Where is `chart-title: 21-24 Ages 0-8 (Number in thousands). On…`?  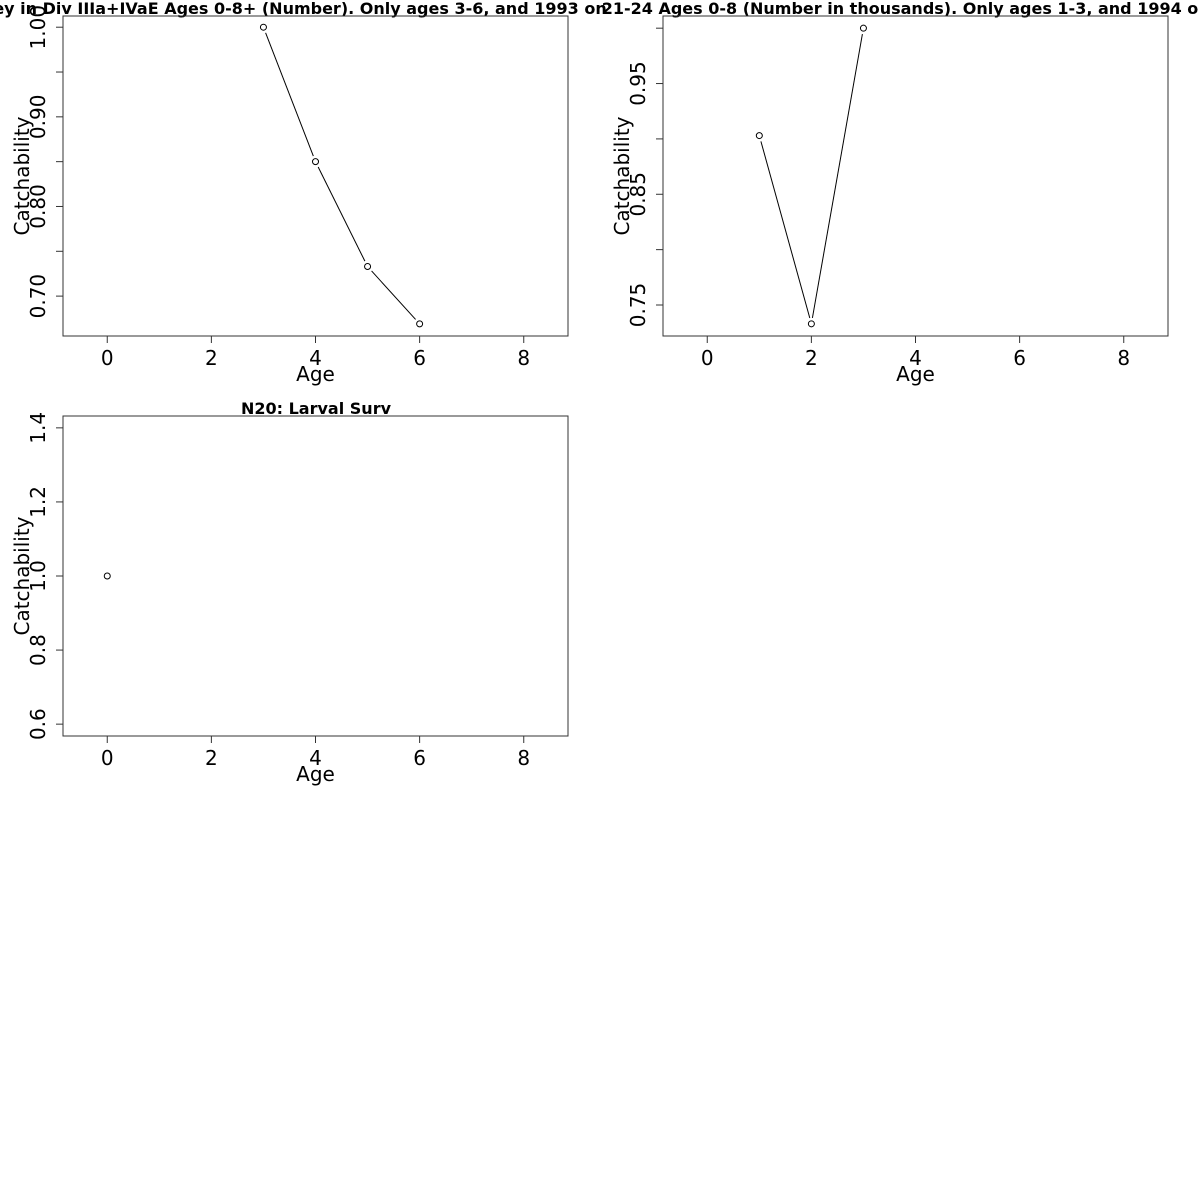
chart-title: 21-24 Ages 0-8 (Number in thousands). On… is located at coordinates (900, 9).